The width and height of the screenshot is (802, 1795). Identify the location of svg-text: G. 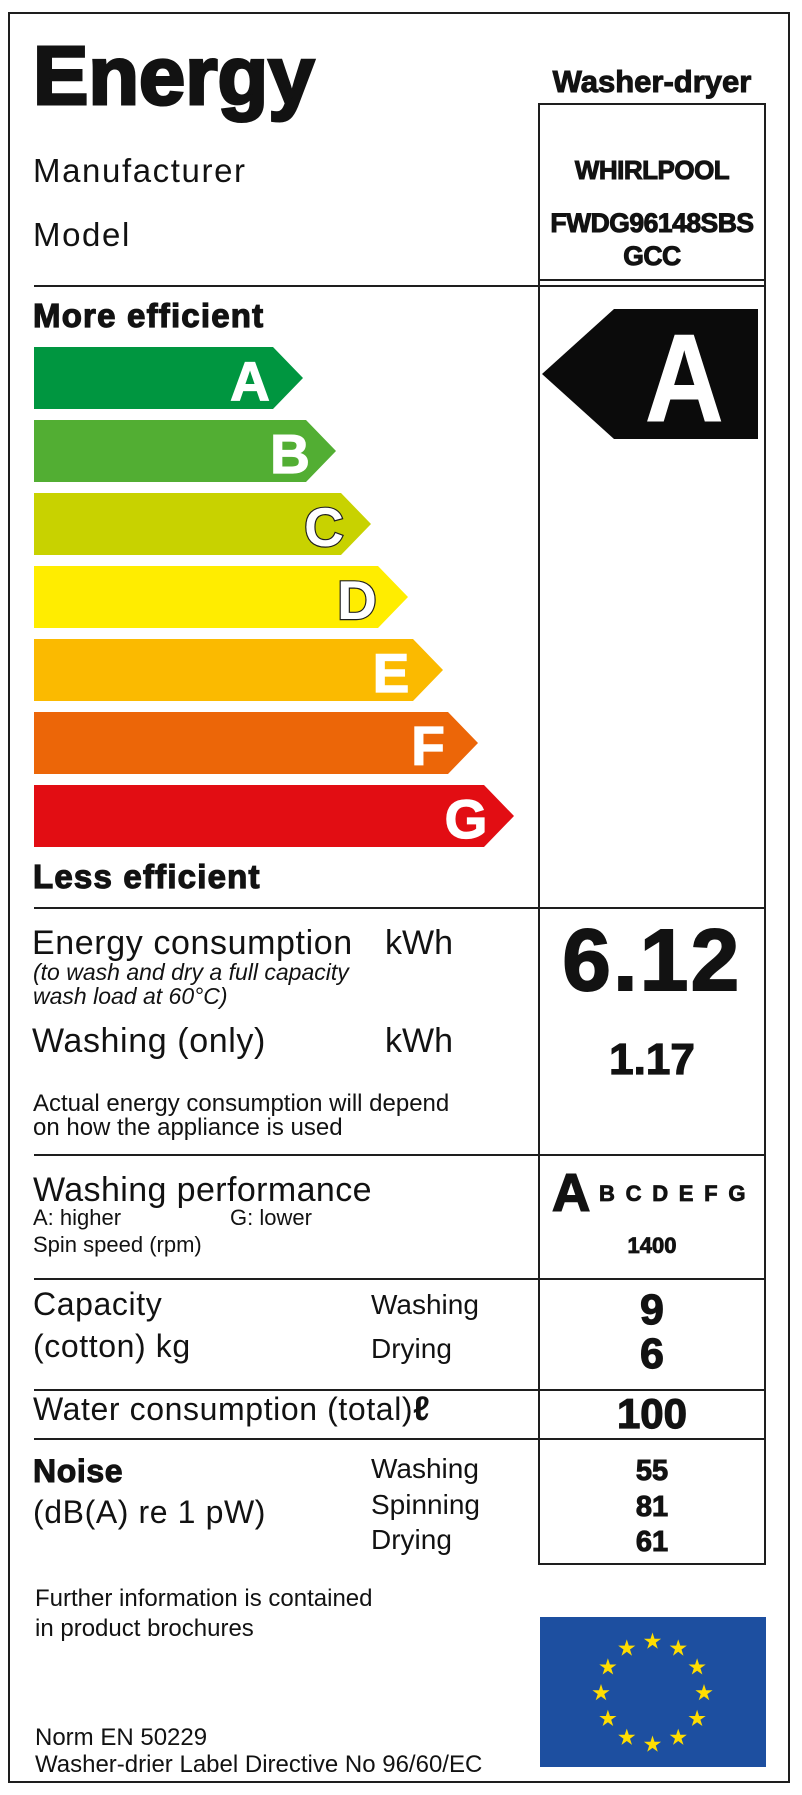
(466, 819).